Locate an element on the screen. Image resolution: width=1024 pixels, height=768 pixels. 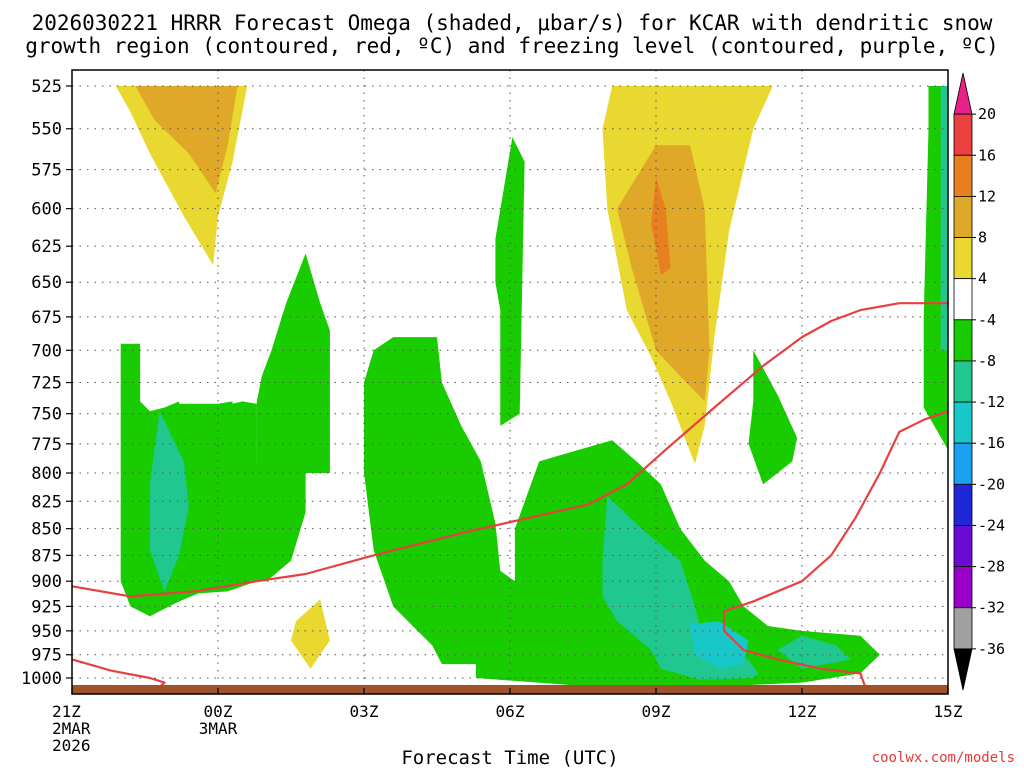
colorbar-label-5: -16 is located at coordinates (991, 443).